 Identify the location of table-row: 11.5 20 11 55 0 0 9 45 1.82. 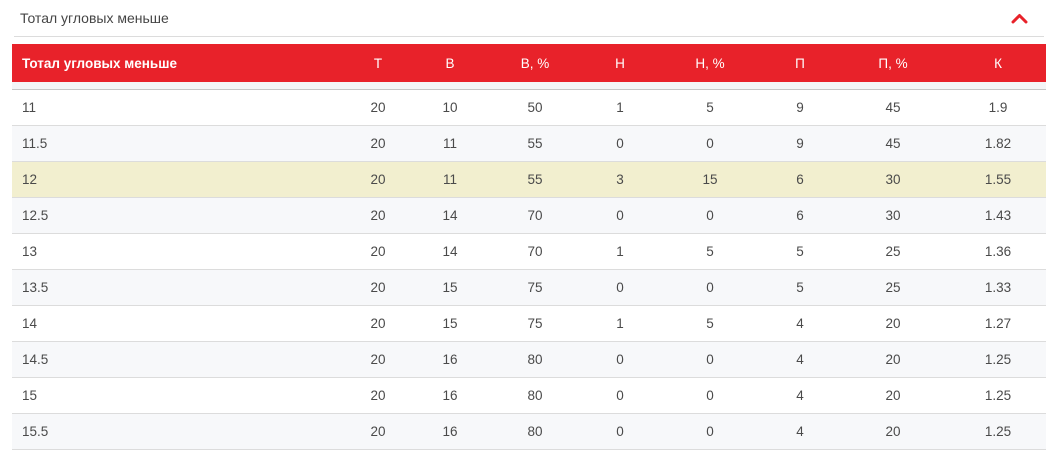
(529, 144).